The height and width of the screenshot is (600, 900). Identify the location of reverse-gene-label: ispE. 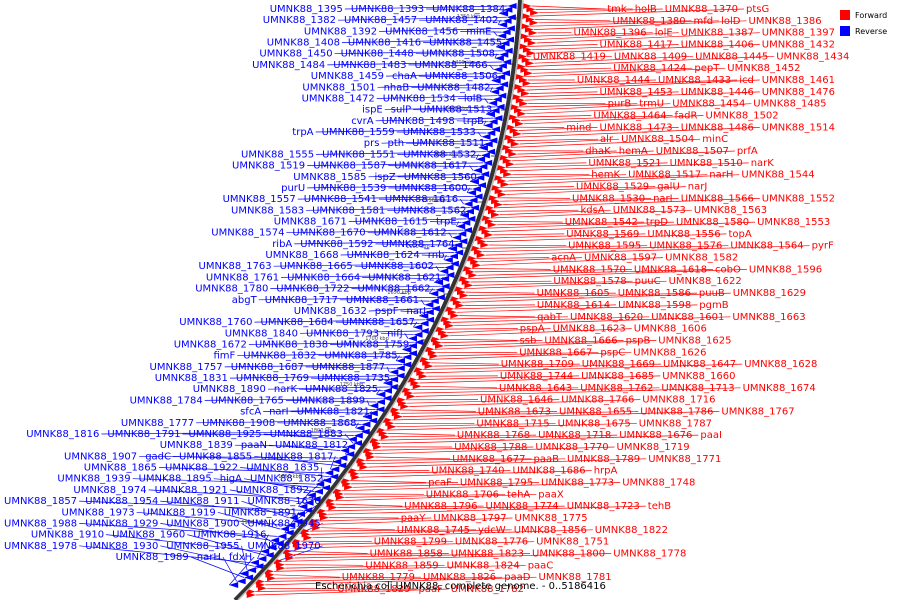
(372, 110).